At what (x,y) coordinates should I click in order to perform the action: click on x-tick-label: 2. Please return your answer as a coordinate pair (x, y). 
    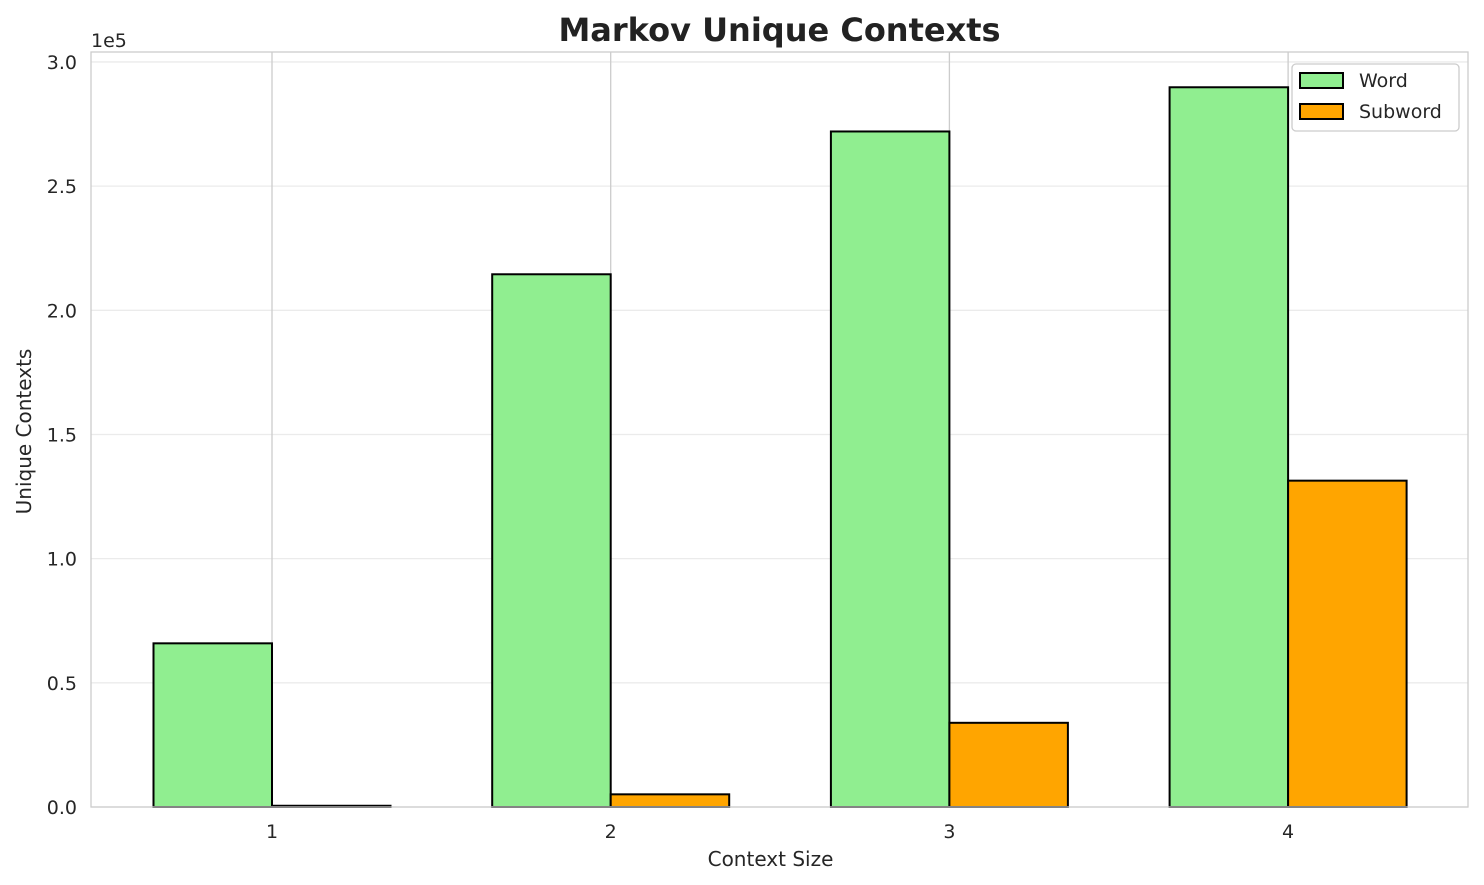
    Looking at the image, I should click on (611, 832).